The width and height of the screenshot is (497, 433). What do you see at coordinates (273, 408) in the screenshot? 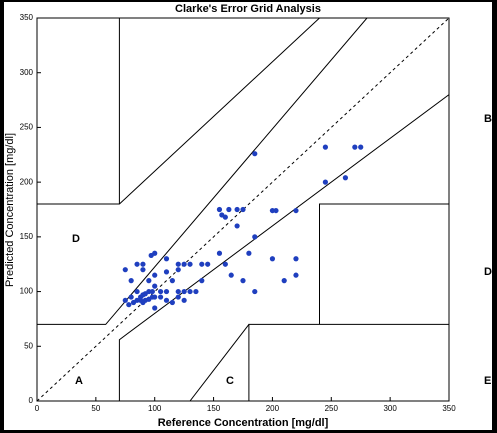
I see `x-tick-label: 200` at bounding box center [273, 408].